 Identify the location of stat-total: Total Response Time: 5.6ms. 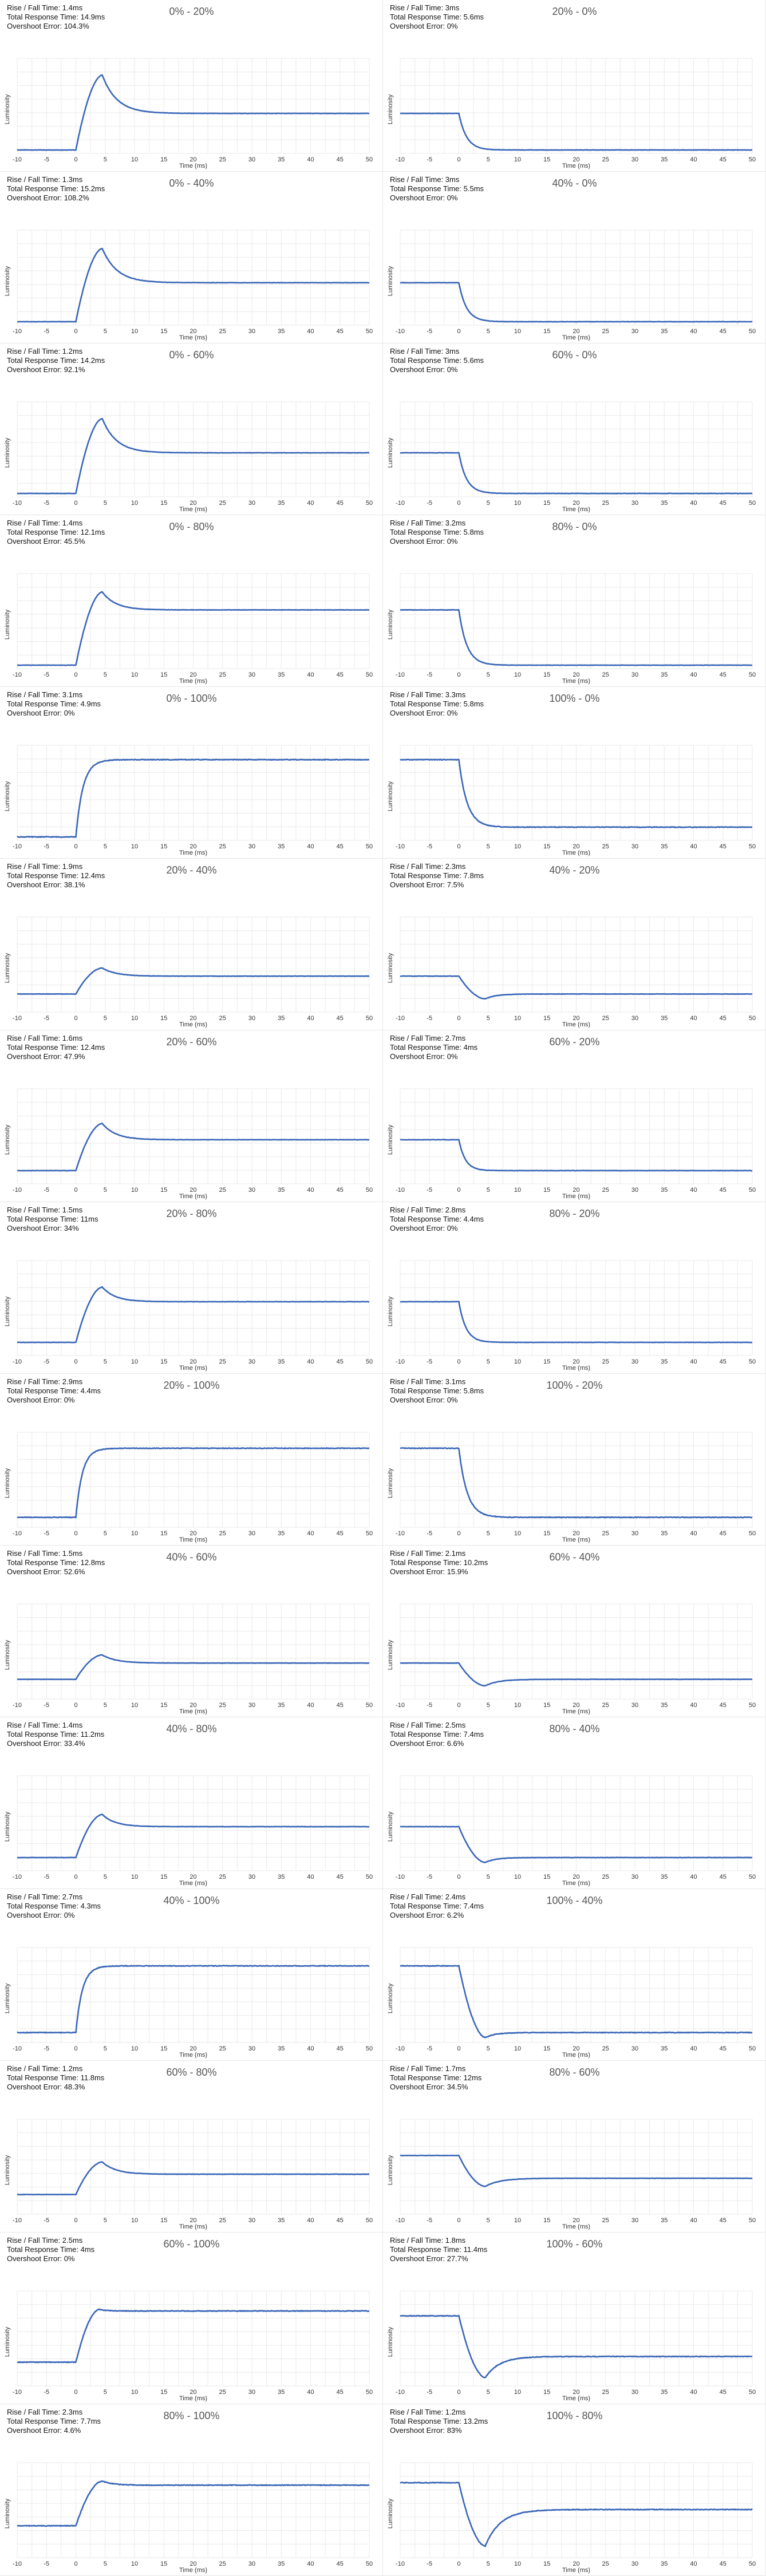
(437, 360).